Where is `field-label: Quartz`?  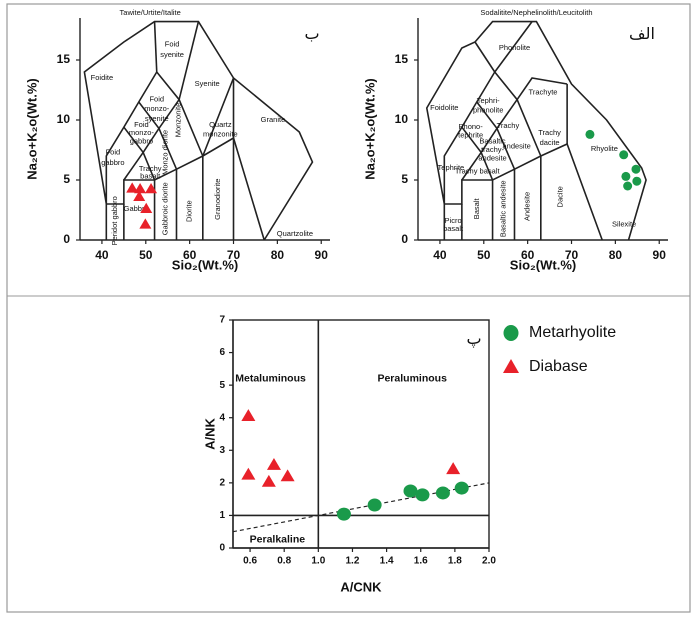 field-label: Quartz is located at coordinates (220, 124).